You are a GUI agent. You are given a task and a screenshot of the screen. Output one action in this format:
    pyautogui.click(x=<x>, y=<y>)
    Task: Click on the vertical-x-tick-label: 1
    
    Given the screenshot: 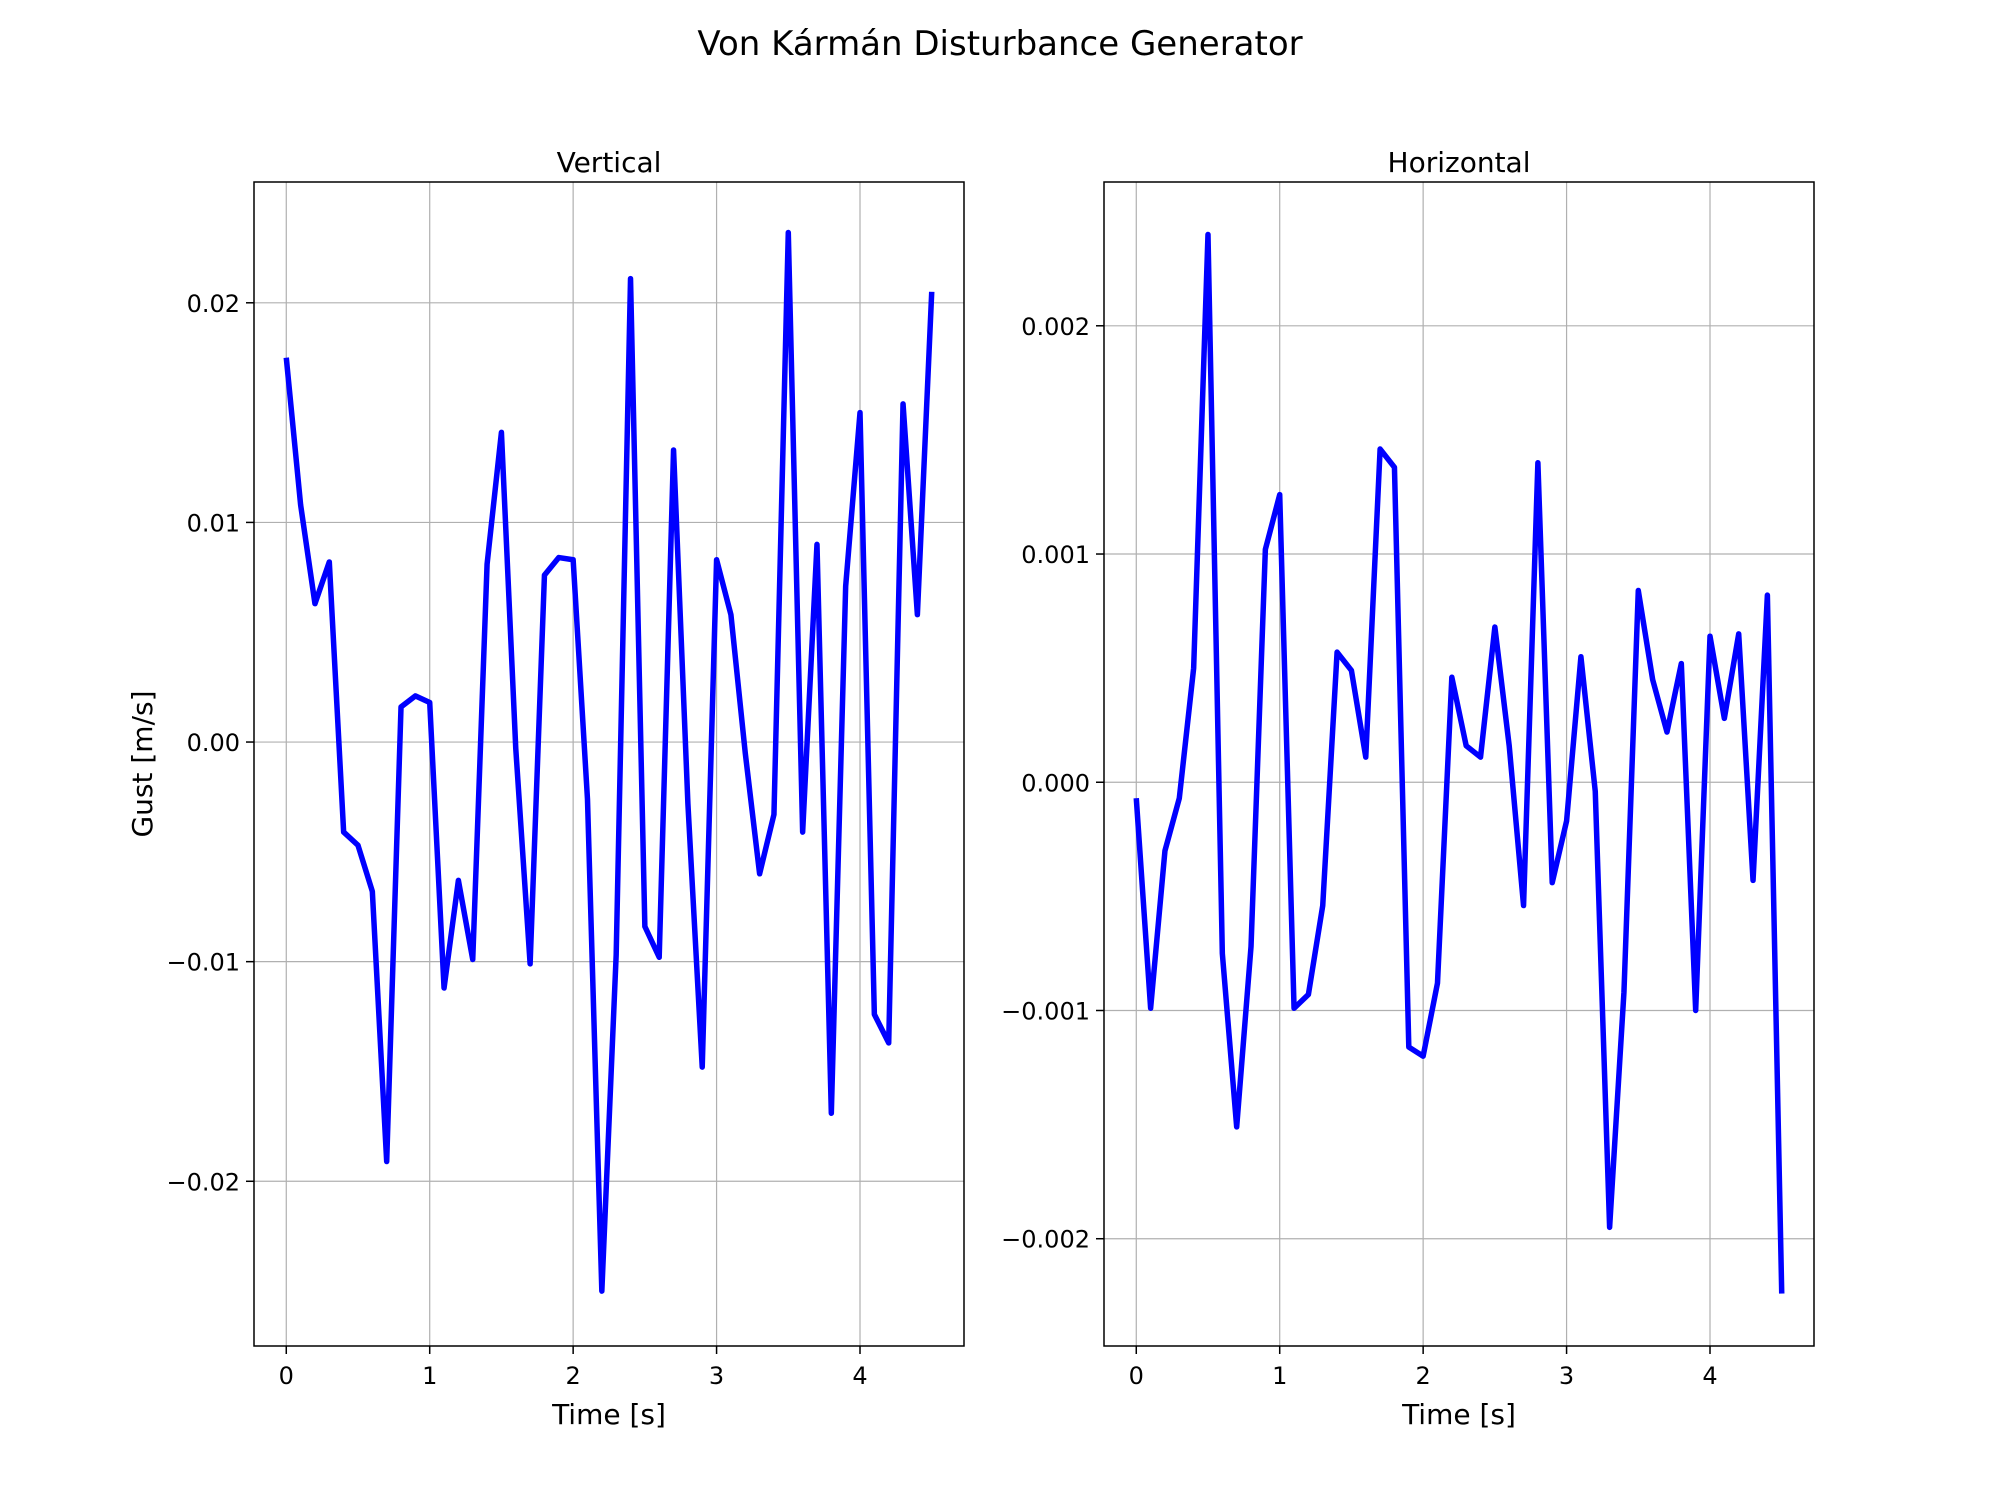 What is the action you would take?
    pyautogui.click(x=429, y=1376)
    